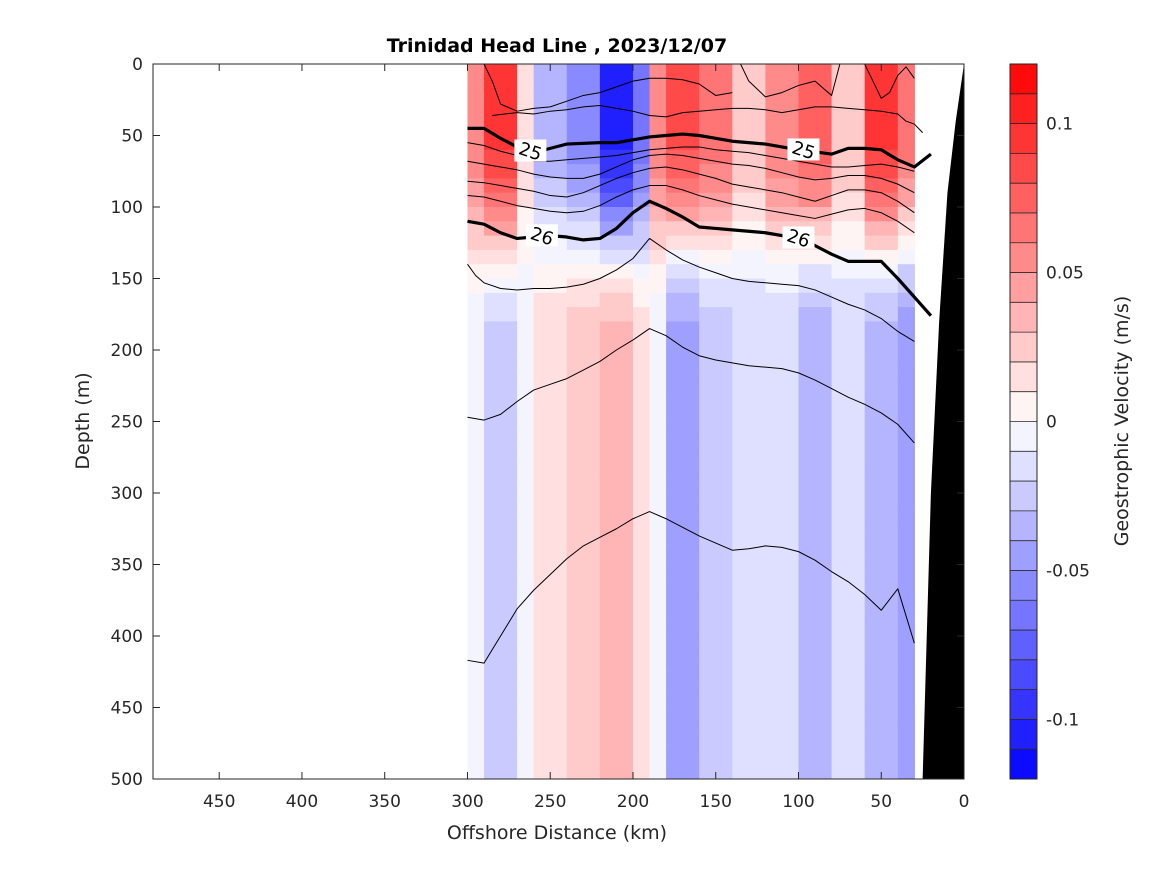 The height and width of the screenshot is (875, 1167). What do you see at coordinates (1023, 526) in the screenshot?
I see `colorbar-bin` at bounding box center [1023, 526].